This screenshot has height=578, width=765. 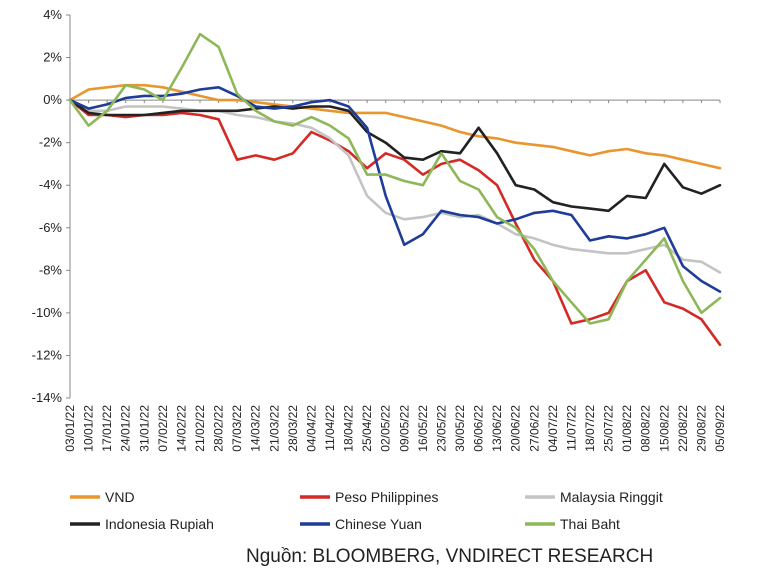 I want to click on x-tick-label: 02/05/22, so click(x=386, y=428).